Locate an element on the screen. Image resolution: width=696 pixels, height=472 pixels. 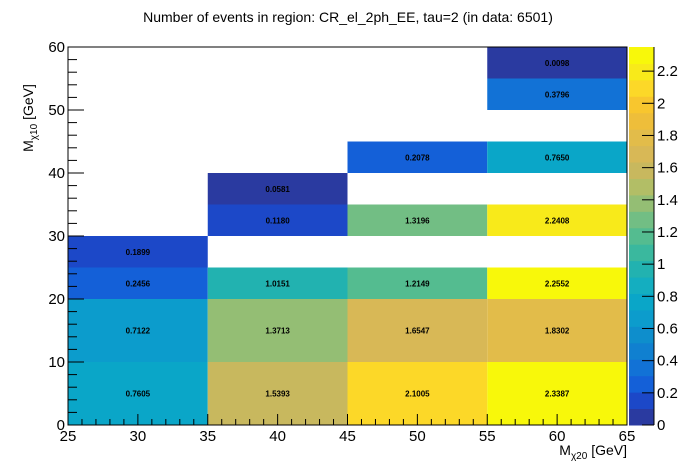
y-tick-label: 0 is located at coordinates (61, 425).